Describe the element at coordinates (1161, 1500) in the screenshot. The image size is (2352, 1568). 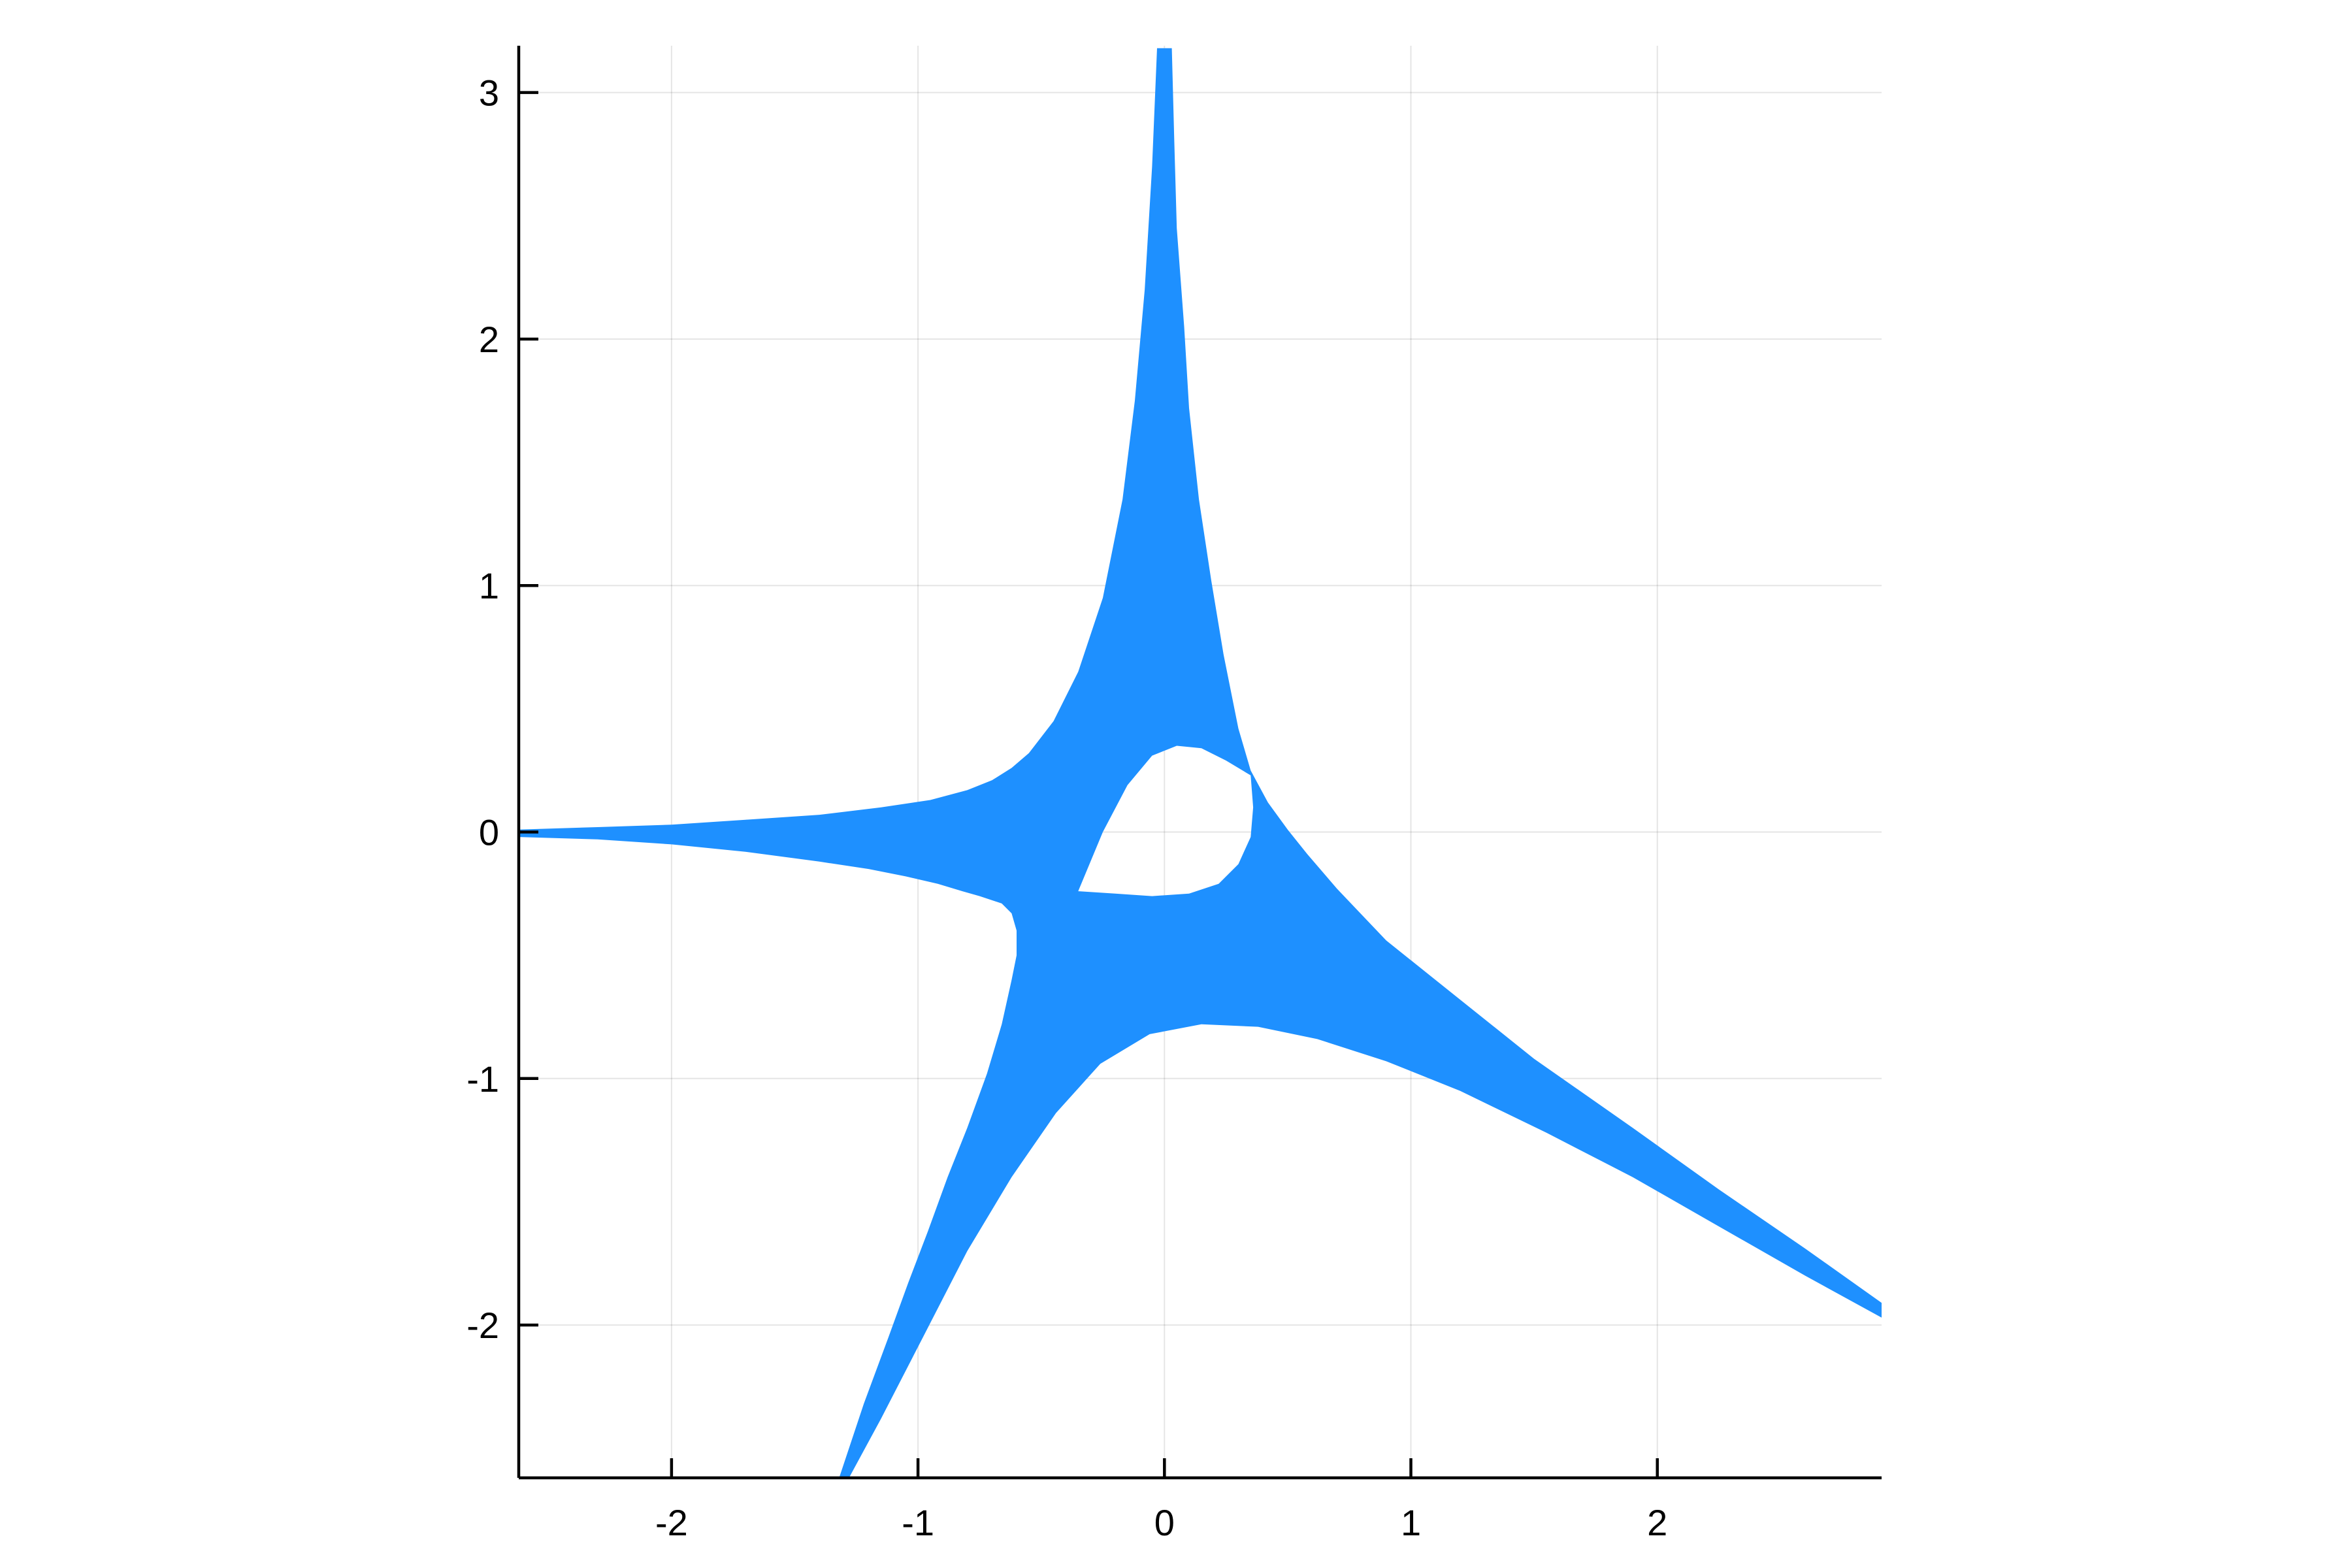
I see `x-axis-ticks: -2 -1 0 1 2` at that location.